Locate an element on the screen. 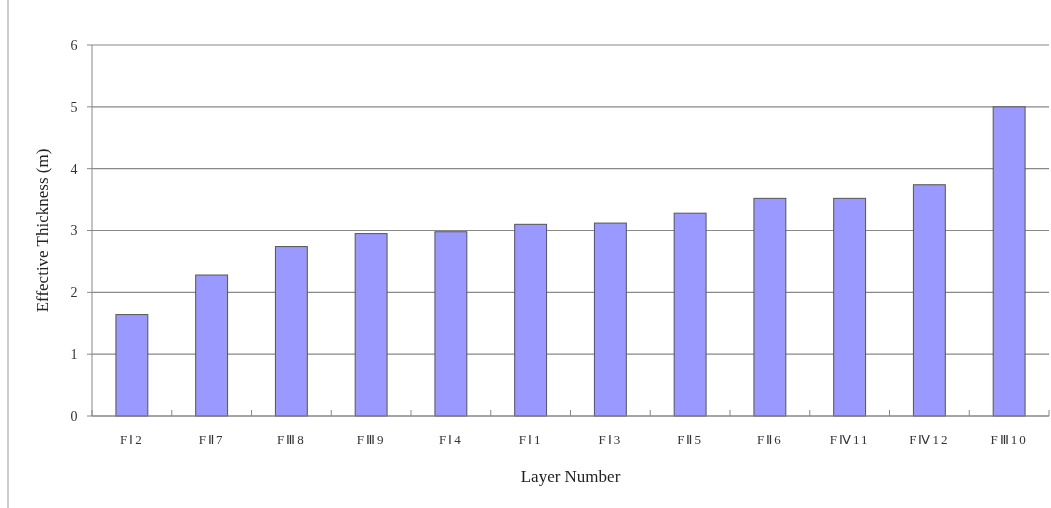 This screenshot has height=508, width=1051. x-tick-label: FⅣ12 is located at coordinates (929, 439).